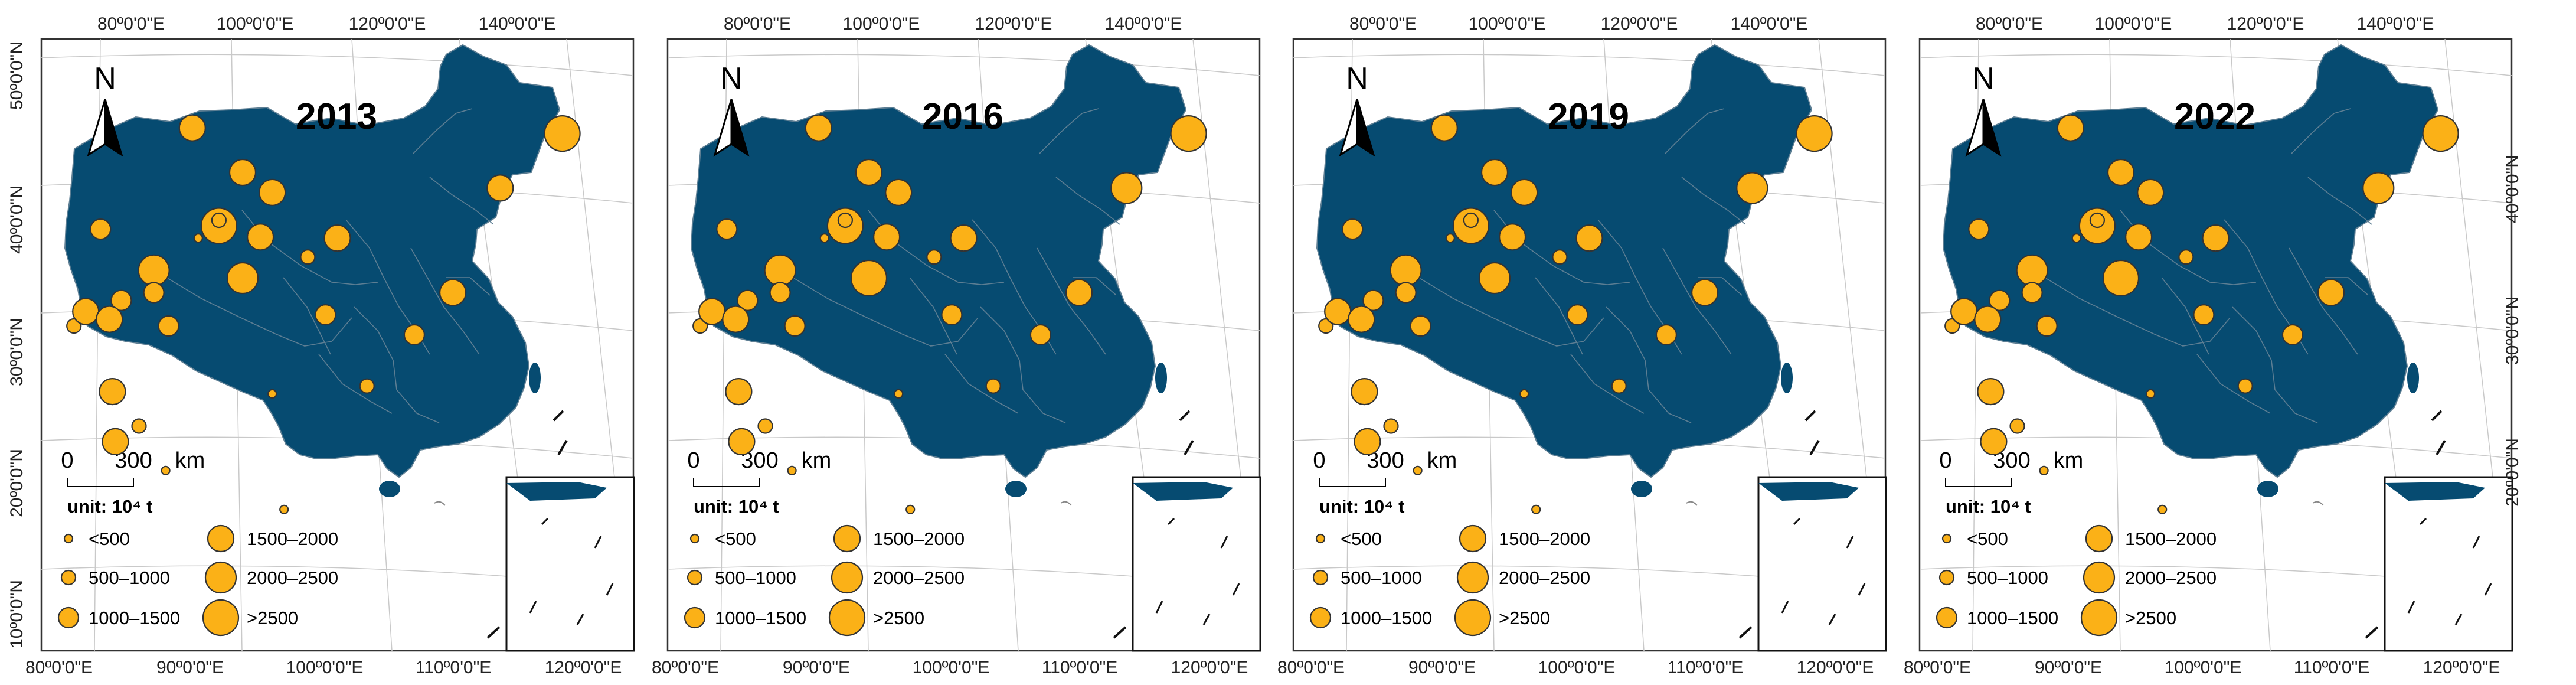 Image resolution: width=2576 pixels, height=685 pixels. What do you see at coordinates (919, 539) in the screenshot?
I see `legend-label: 1500–2000` at bounding box center [919, 539].